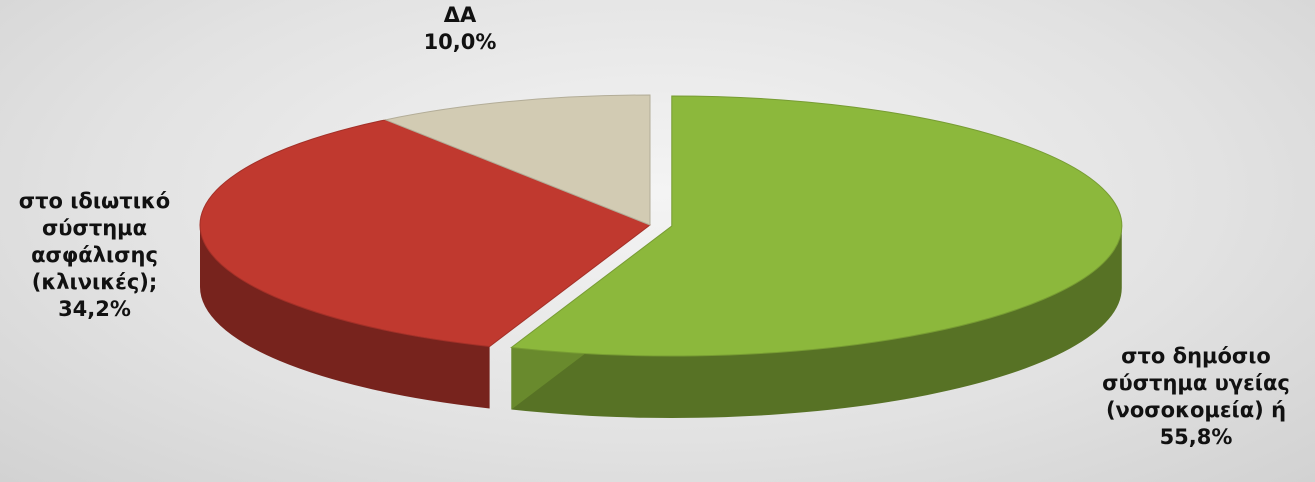 The image size is (1315, 482). I want to click on slice-label: ΔΑ 10,0%, so click(460, 29).